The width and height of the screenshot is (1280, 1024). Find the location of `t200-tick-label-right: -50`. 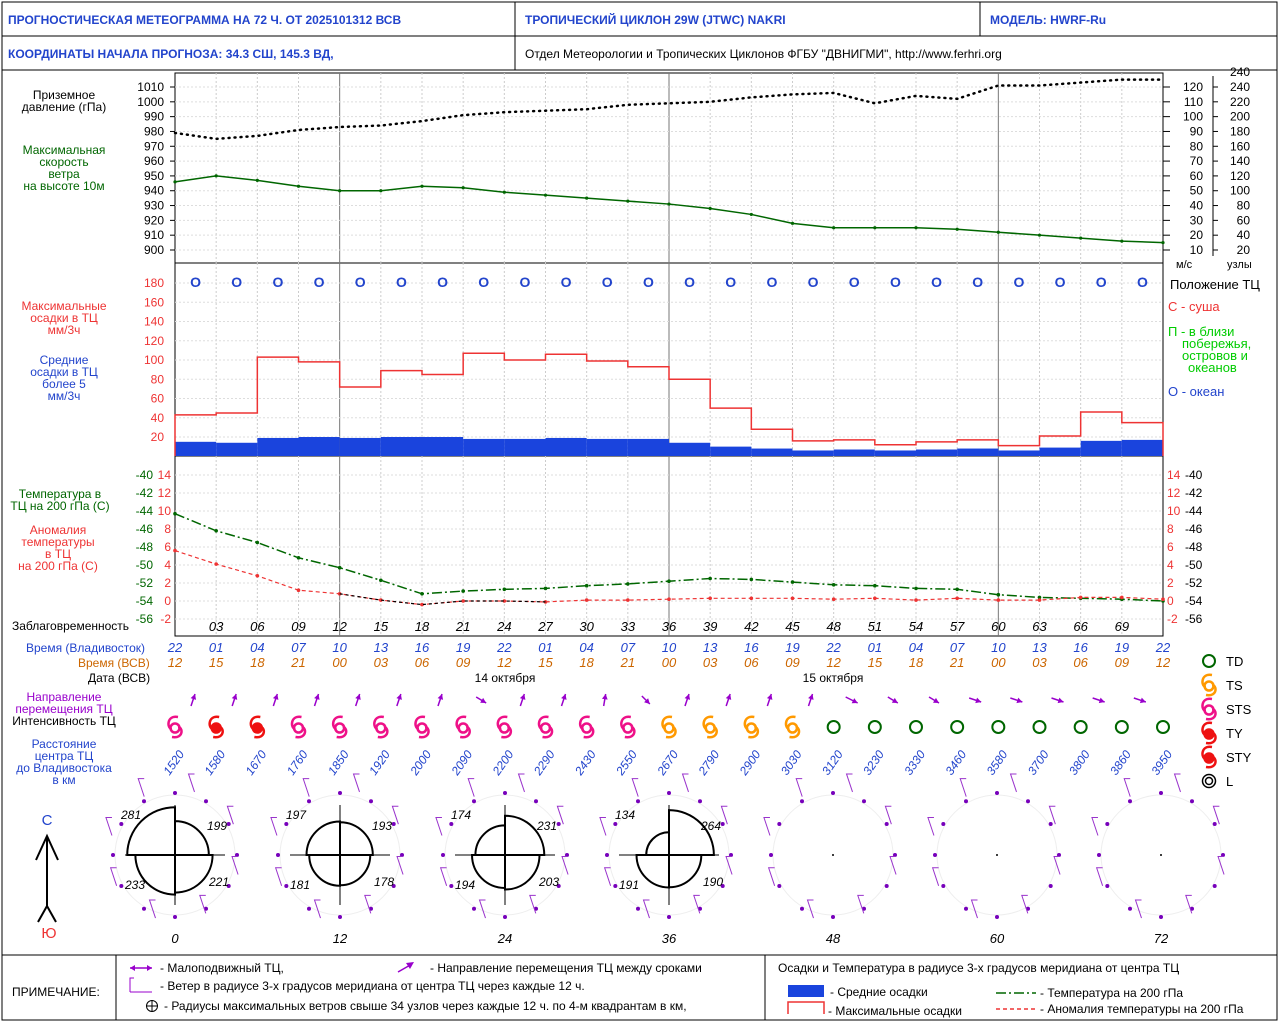

t200-tick-label-right: -50 is located at coordinates (1194, 565).